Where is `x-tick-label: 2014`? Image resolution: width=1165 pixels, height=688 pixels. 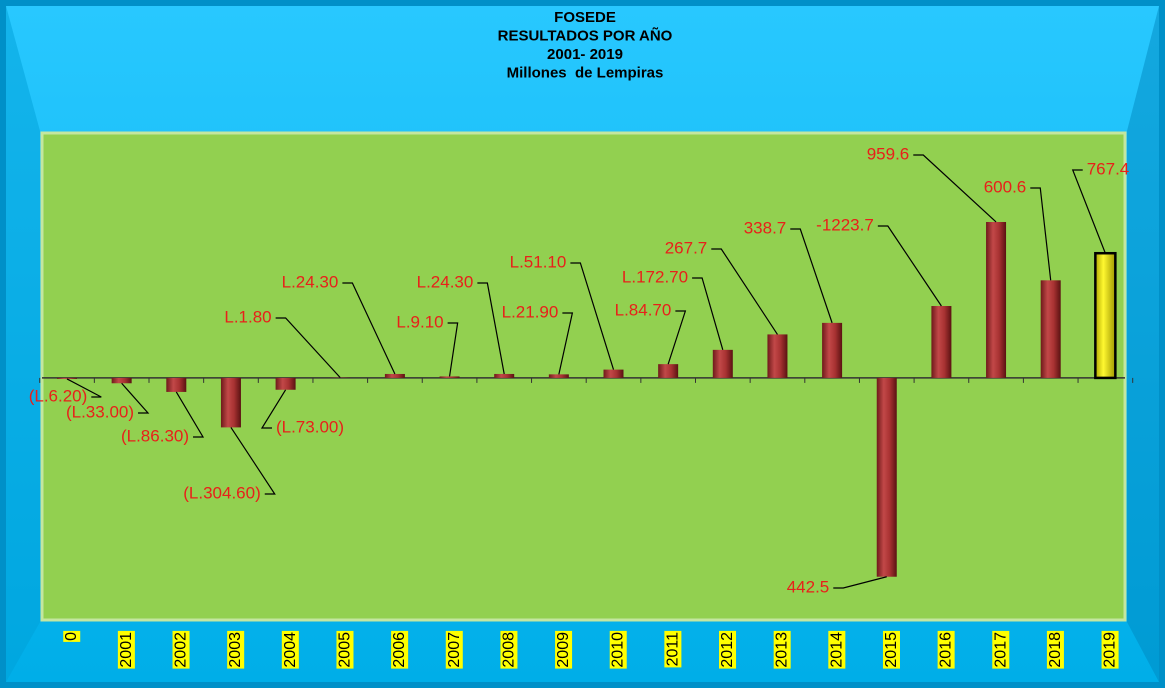
x-tick-label: 2014 is located at coordinates (836, 650).